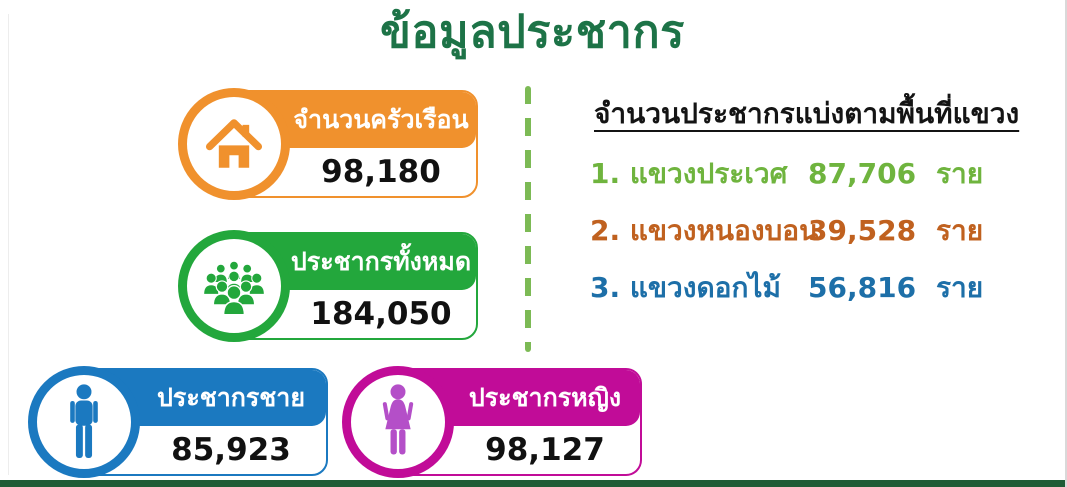 The width and height of the screenshot is (1067, 487). I want to click on district-row-nong-bon: 2. แขวงหนองบอน 39,528 ราย, so click(805, 231).